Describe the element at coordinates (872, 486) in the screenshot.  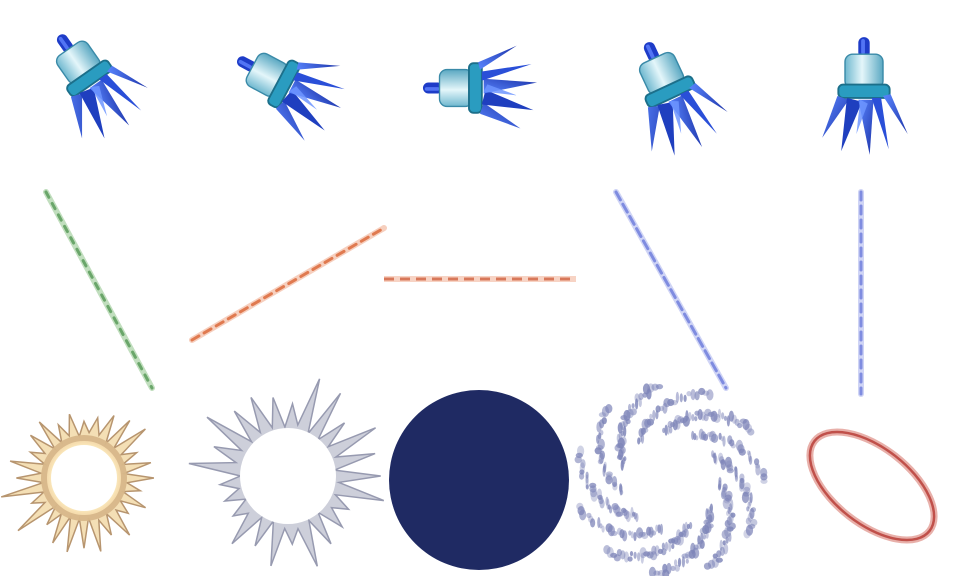
I see `ring-icon` at that location.